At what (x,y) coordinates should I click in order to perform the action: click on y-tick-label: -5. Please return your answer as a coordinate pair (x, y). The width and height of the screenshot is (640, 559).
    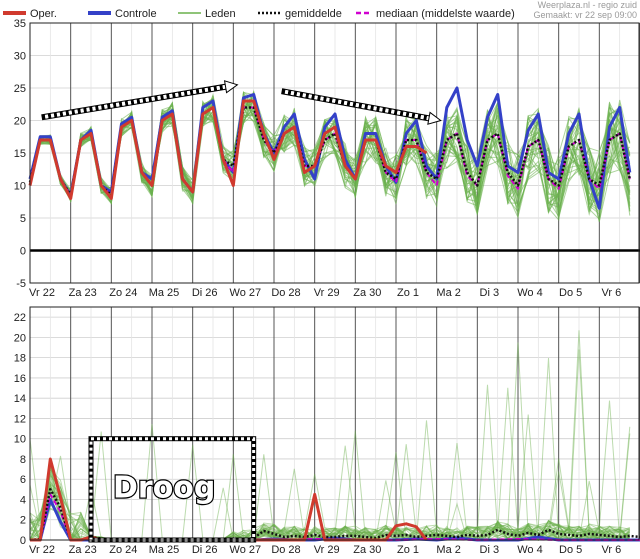
    Looking at the image, I should click on (21, 284).